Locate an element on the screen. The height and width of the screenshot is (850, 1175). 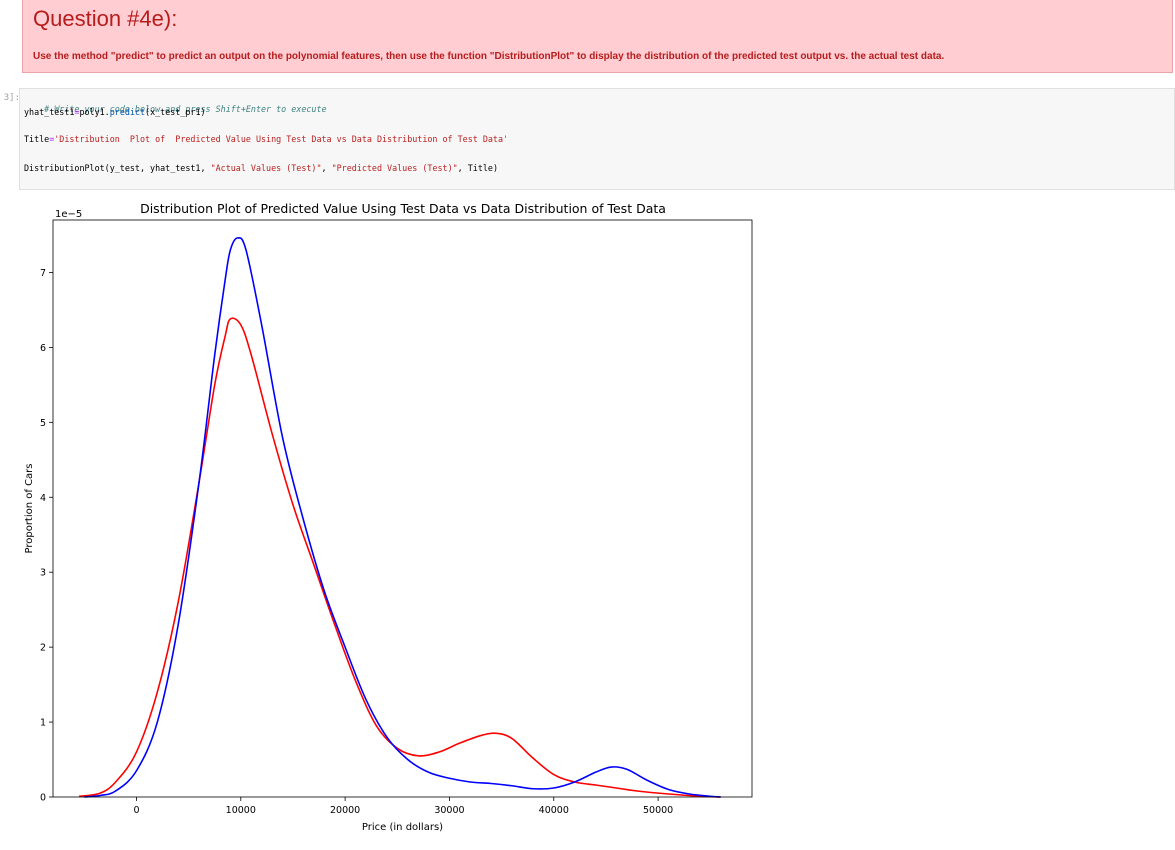
code-call: DistributionPlot(y_test, yhat_test1, is located at coordinates (117, 168).